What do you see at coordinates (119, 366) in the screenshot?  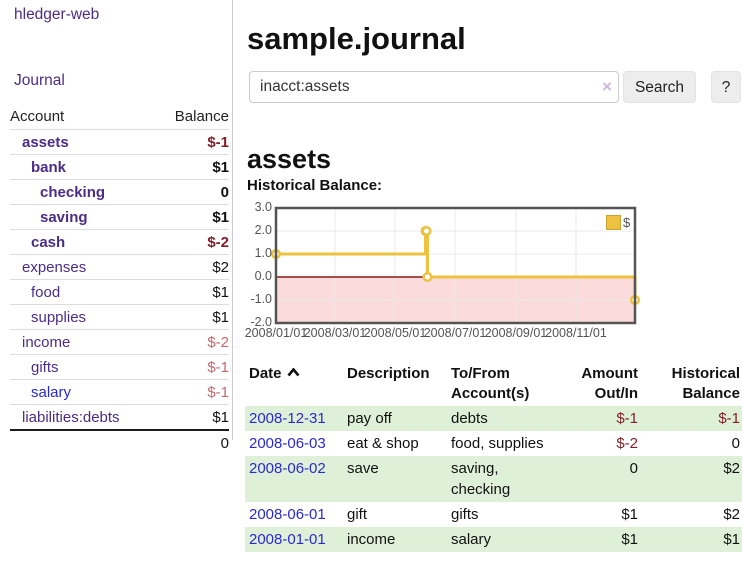 I see `account-row: gifts $-1` at bounding box center [119, 366].